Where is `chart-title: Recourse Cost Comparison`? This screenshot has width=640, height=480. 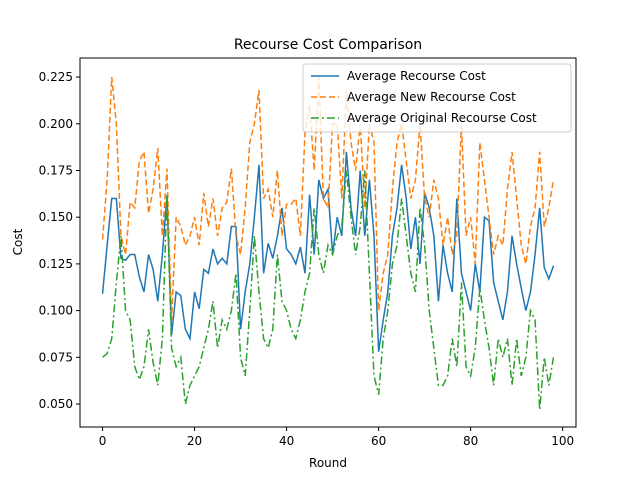 chart-title: Recourse Cost Comparison is located at coordinates (328, 45).